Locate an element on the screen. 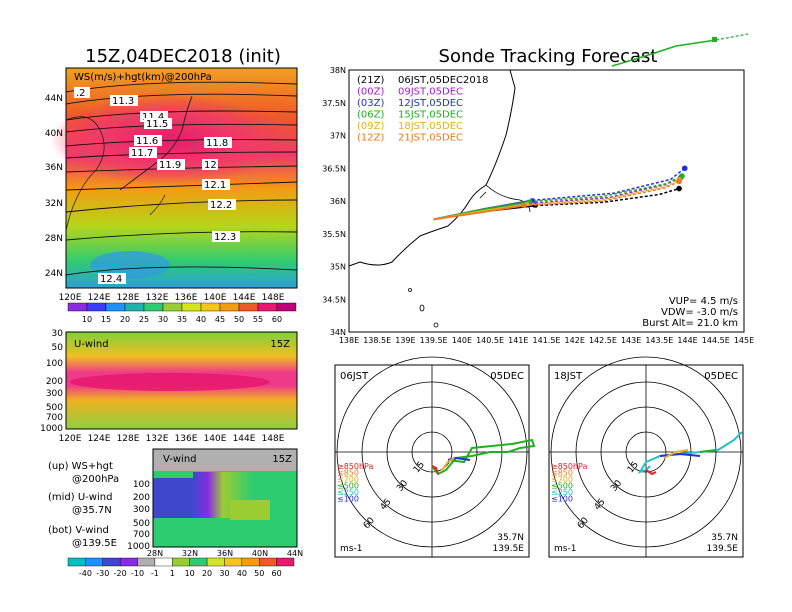  legend-note-line2: @139.5E is located at coordinates (94, 543).